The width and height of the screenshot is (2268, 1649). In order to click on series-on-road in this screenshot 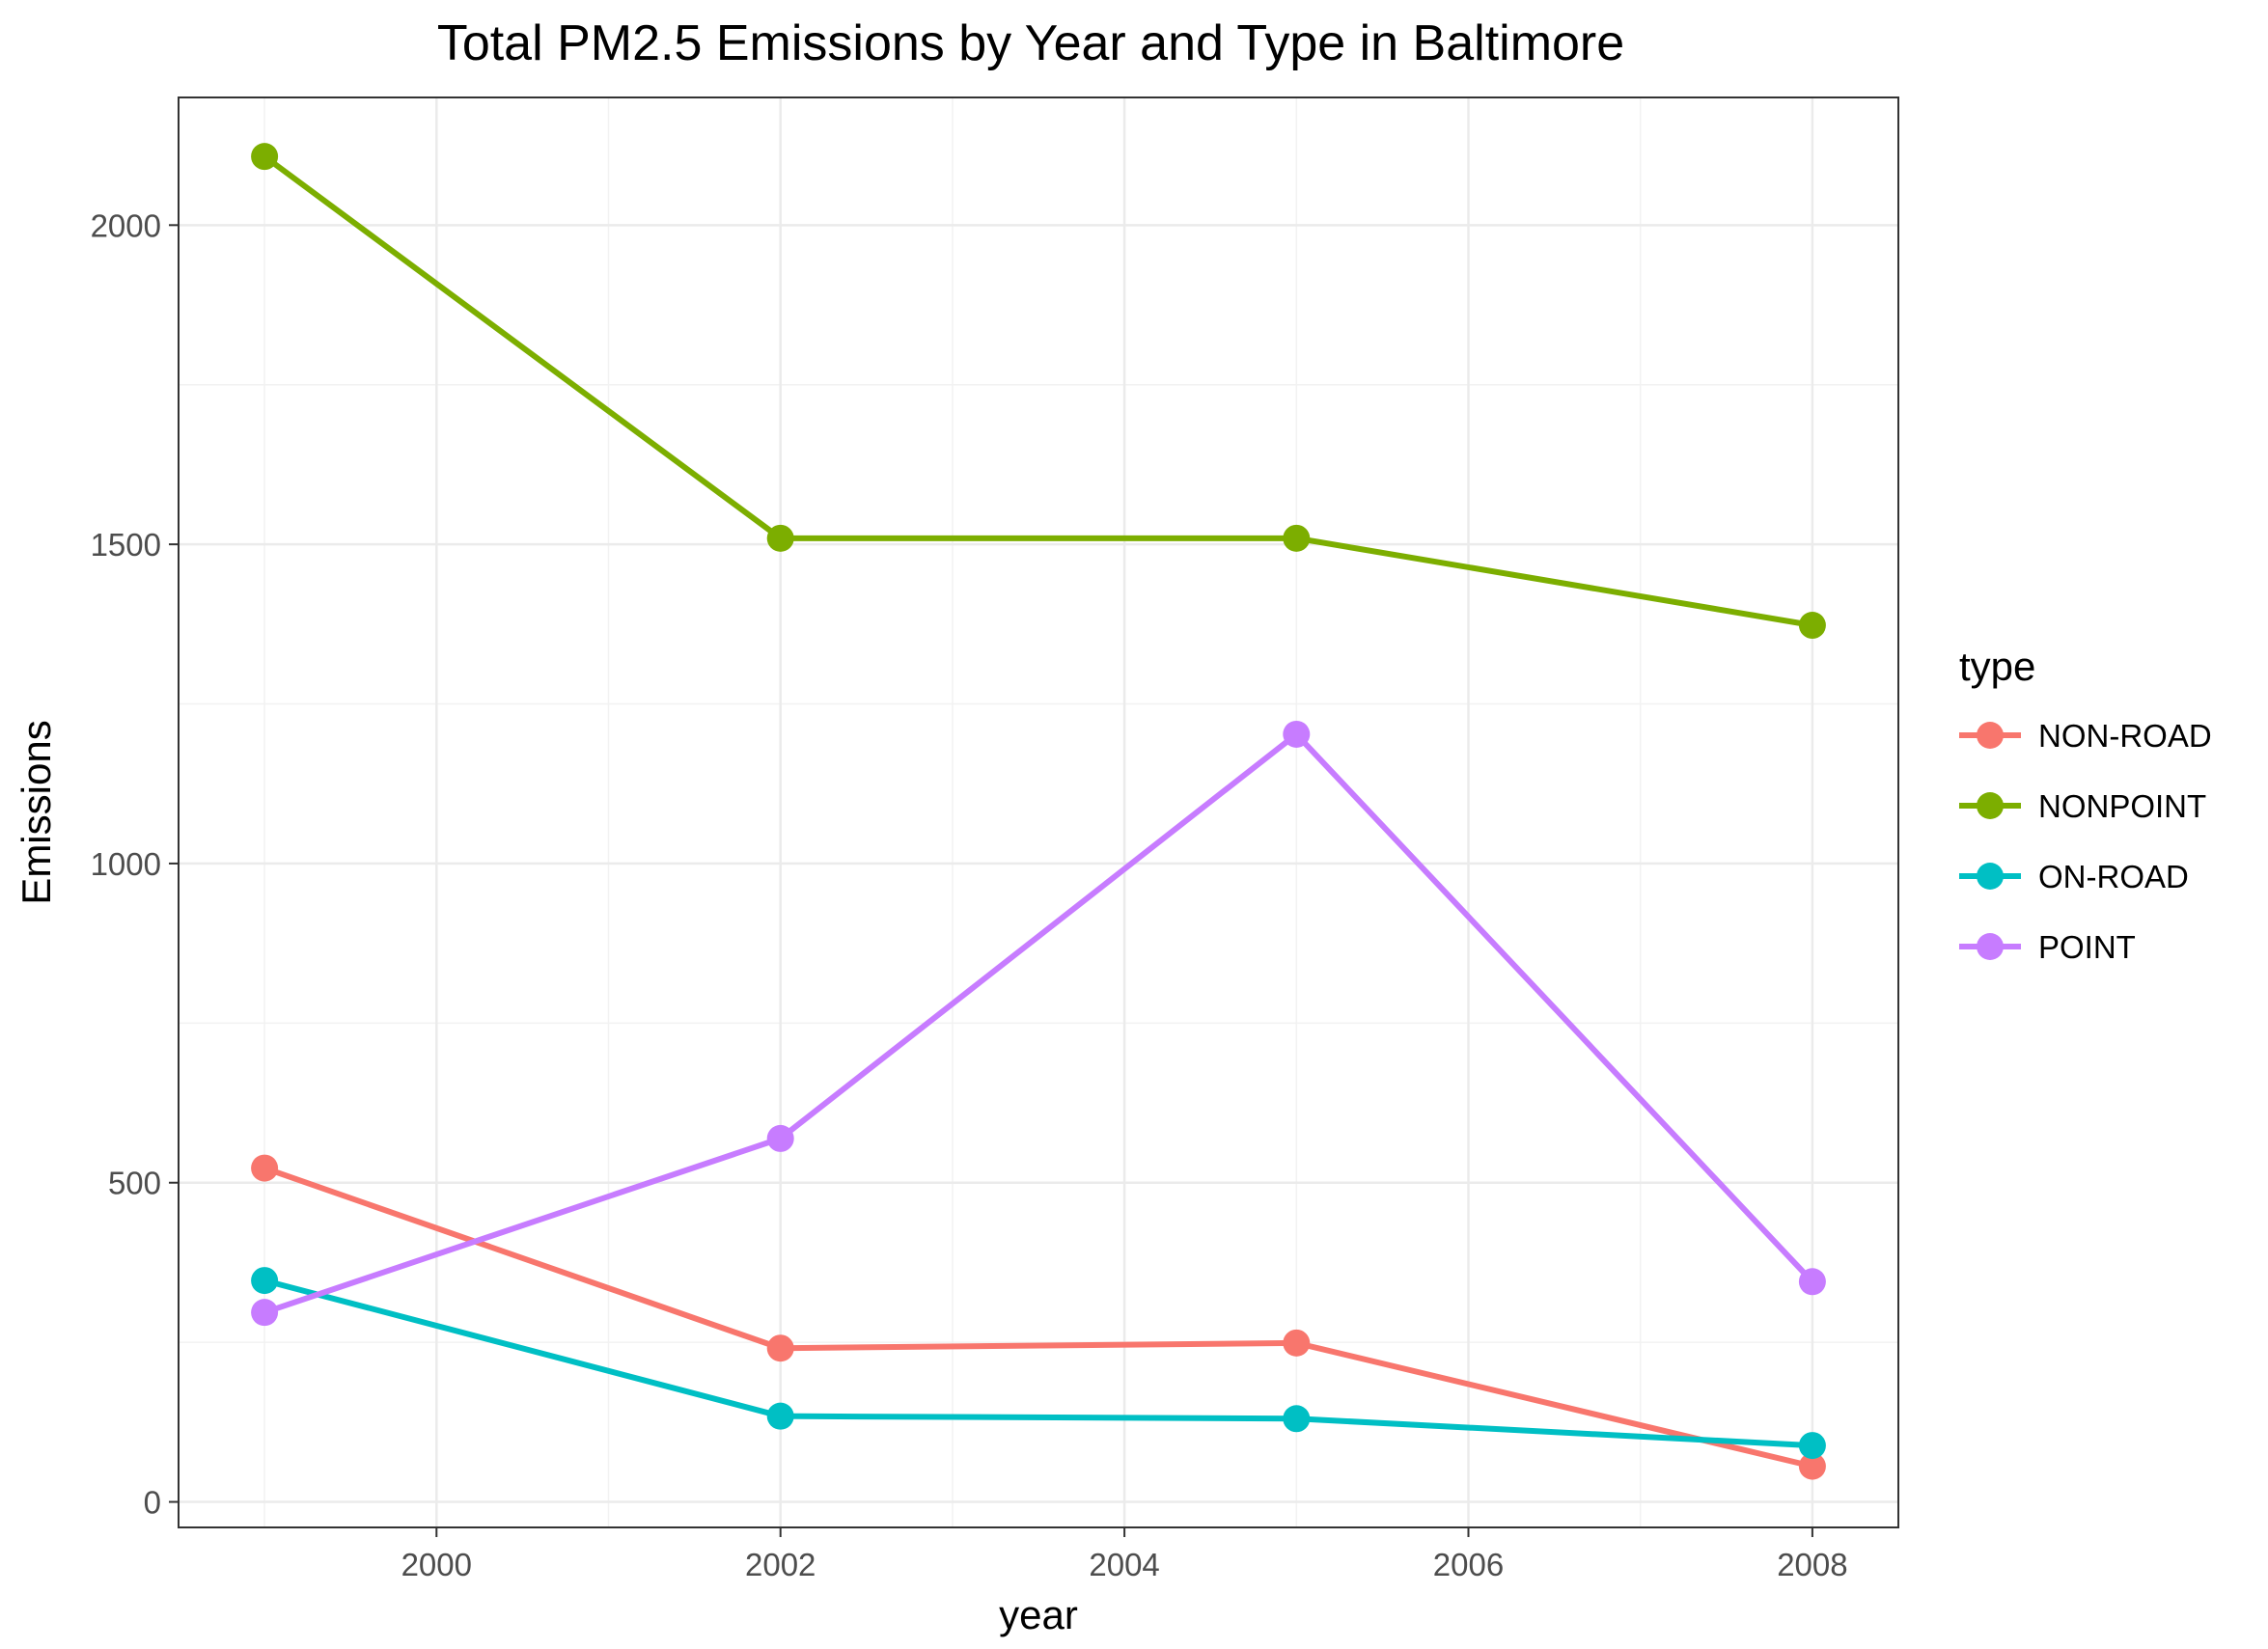, I will do `click(1038, 1364)`.